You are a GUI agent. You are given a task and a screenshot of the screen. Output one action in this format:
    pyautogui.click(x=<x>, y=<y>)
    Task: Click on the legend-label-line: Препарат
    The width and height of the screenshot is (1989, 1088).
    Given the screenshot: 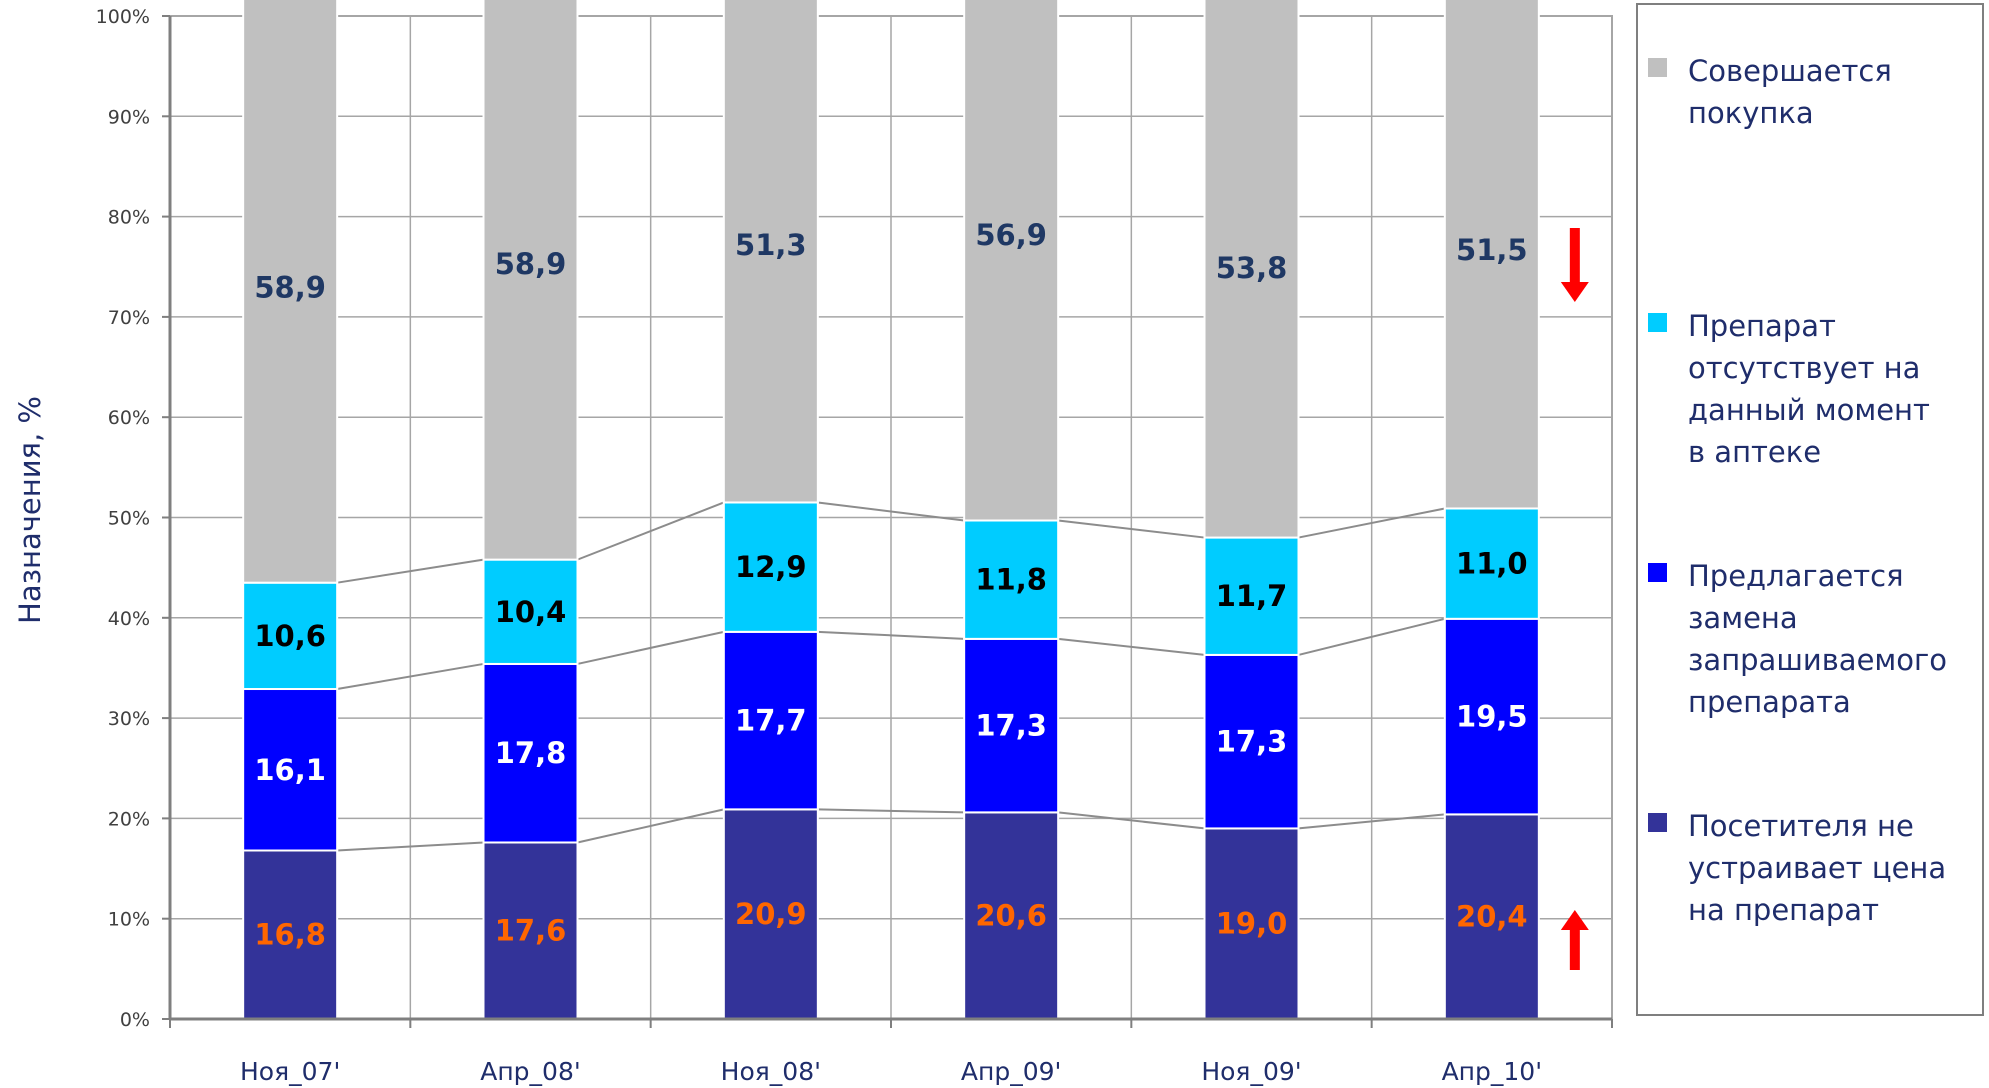 What is the action you would take?
    pyautogui.click(x=1762, y=326)
    